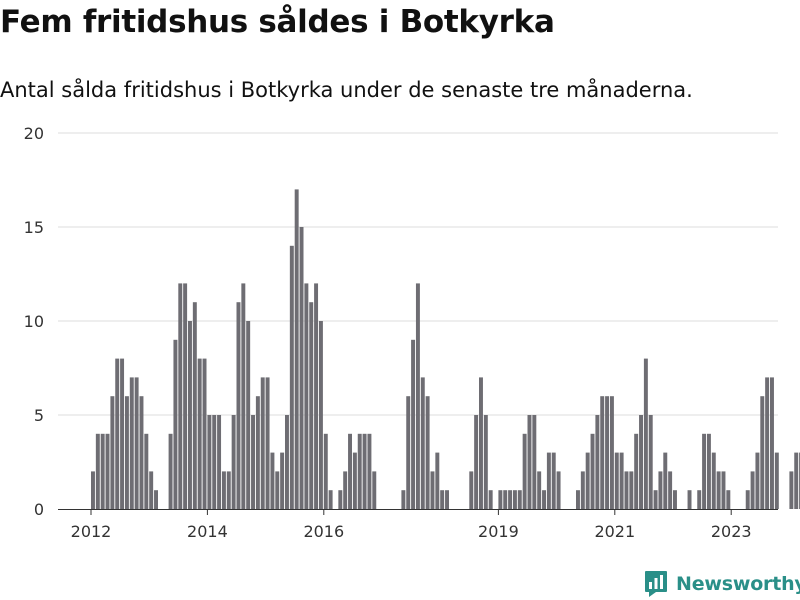  Describe the element at coordinates (39, 509) in the screenshot. I see `y-tick-label: 0` at that location.